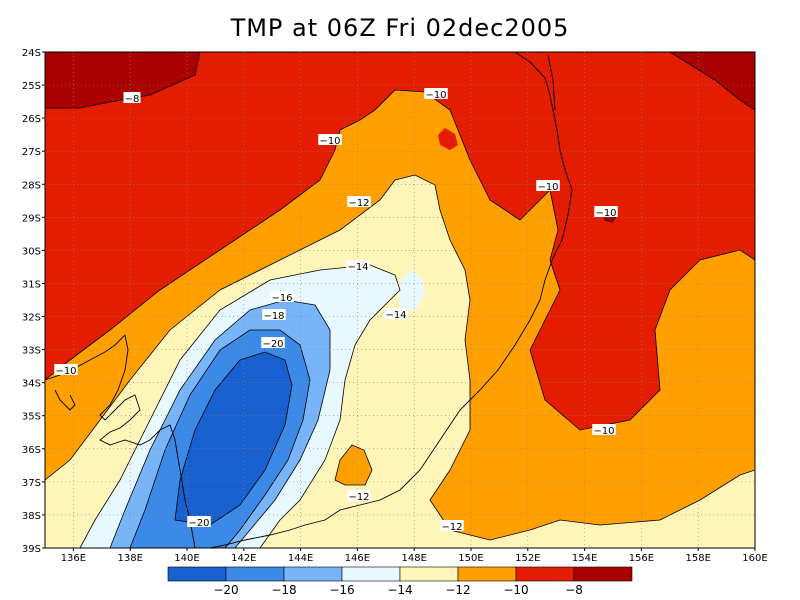 Image resolution: width=800 pixels, height=600 pixels. I want to click on contour-label: −16, so click(281, 298).